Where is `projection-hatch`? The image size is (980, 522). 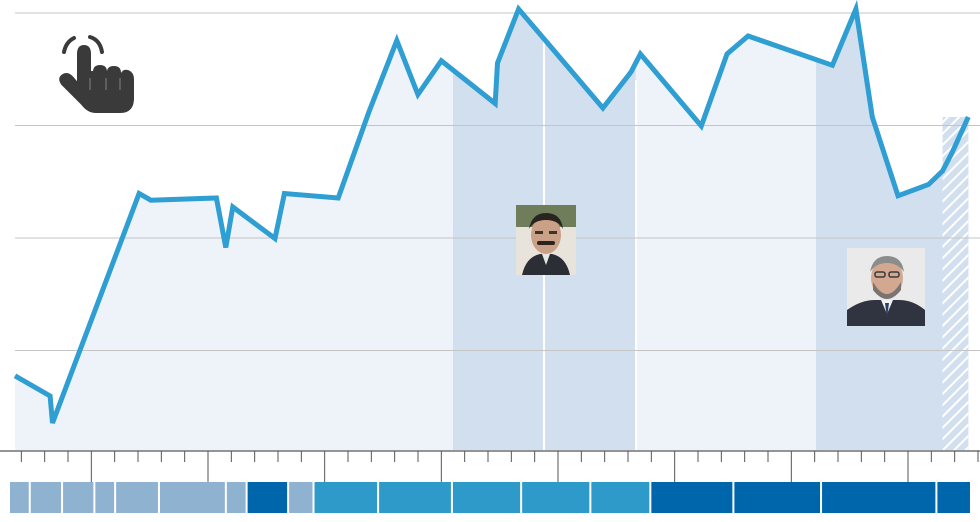
projection-hatch is located at coordinates (955, 283).